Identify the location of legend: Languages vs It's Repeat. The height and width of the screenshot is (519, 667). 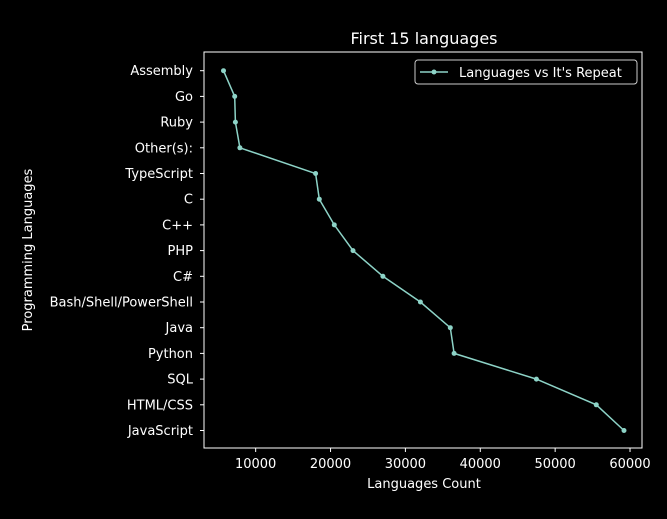
(526, 72).